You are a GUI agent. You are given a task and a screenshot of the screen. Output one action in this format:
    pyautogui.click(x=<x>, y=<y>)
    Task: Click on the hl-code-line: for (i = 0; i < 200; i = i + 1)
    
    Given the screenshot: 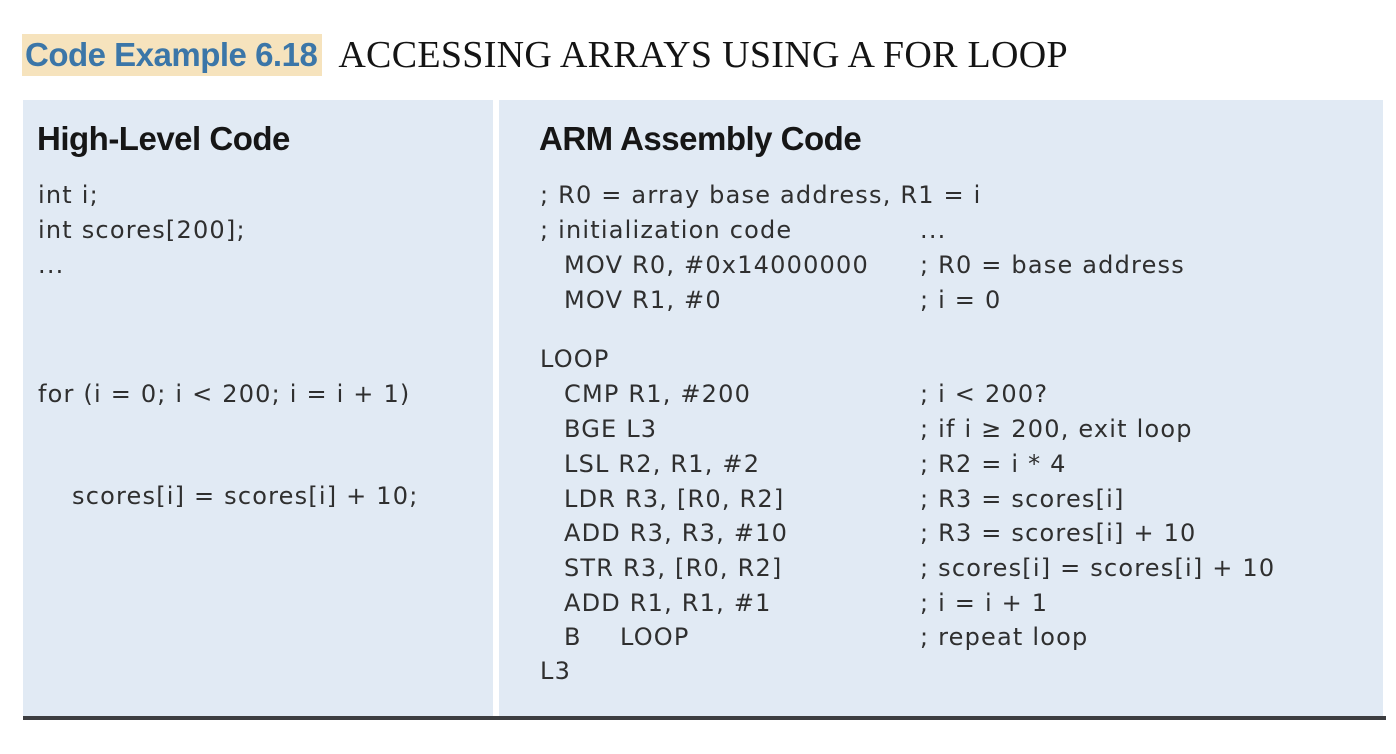 What is the action you would take?
    pyautogui.click(x=224, y=394)
    